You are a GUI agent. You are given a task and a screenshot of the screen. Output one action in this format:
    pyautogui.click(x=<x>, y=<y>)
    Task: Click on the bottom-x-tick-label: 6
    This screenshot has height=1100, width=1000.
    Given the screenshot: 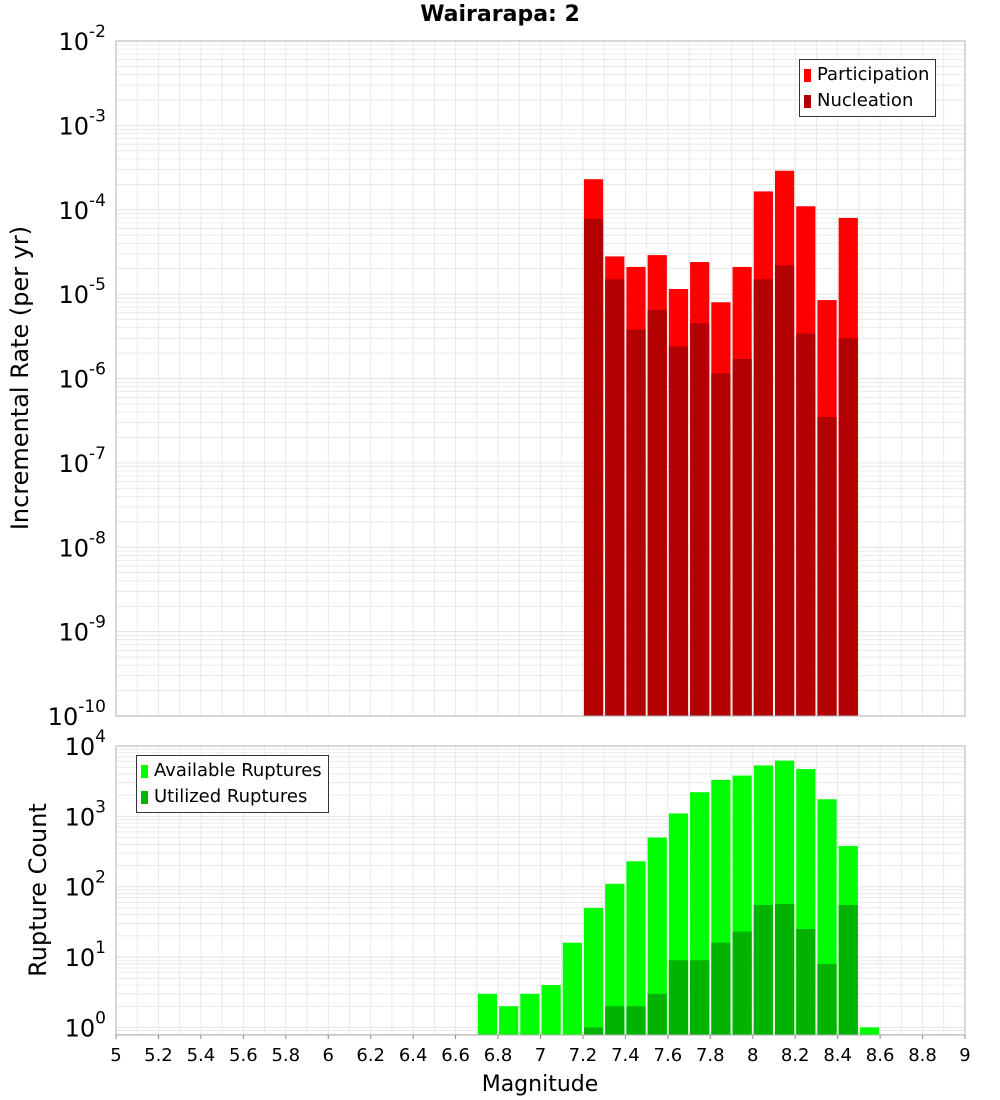 What is the action you would take?
    pyautogui.click(x=328, y=1055)
    